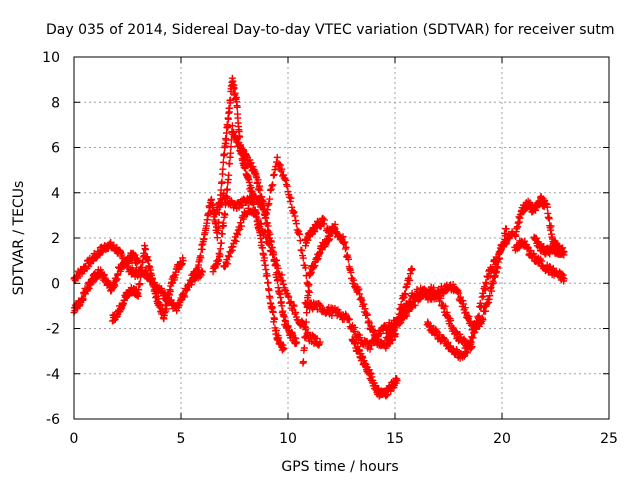 Image resolution: width=640 pixels, height=480 pixels. Describe the element at coordinates (181, 439) in the screenshot. I see `x-tick-label: 5` at that location.